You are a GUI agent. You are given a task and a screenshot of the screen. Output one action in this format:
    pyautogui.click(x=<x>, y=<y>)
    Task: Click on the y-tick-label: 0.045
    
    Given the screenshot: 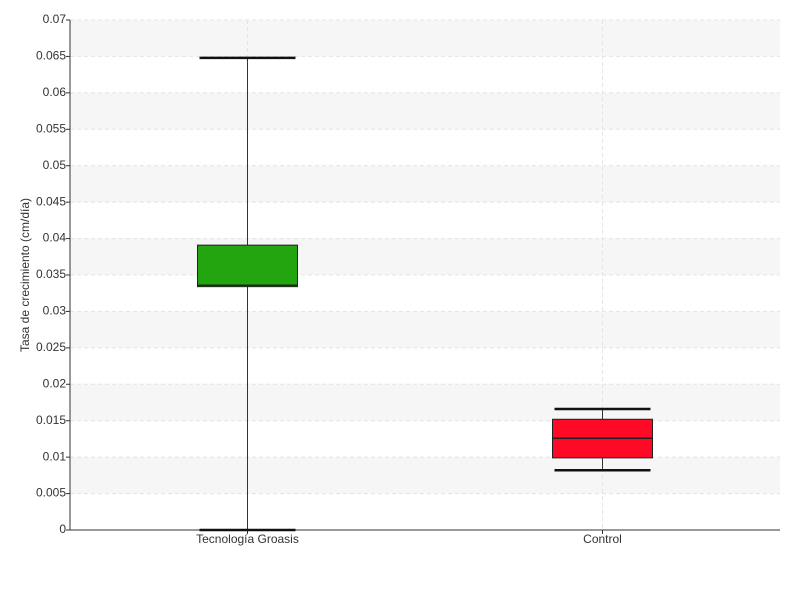 What is the action you would take?
    pyautogui.click(x=51, y=201)
    